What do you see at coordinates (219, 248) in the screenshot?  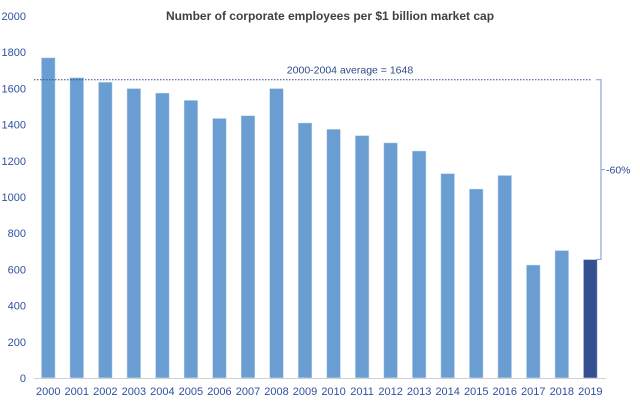 I see `bar-2006` at bounding box center [219, 248].